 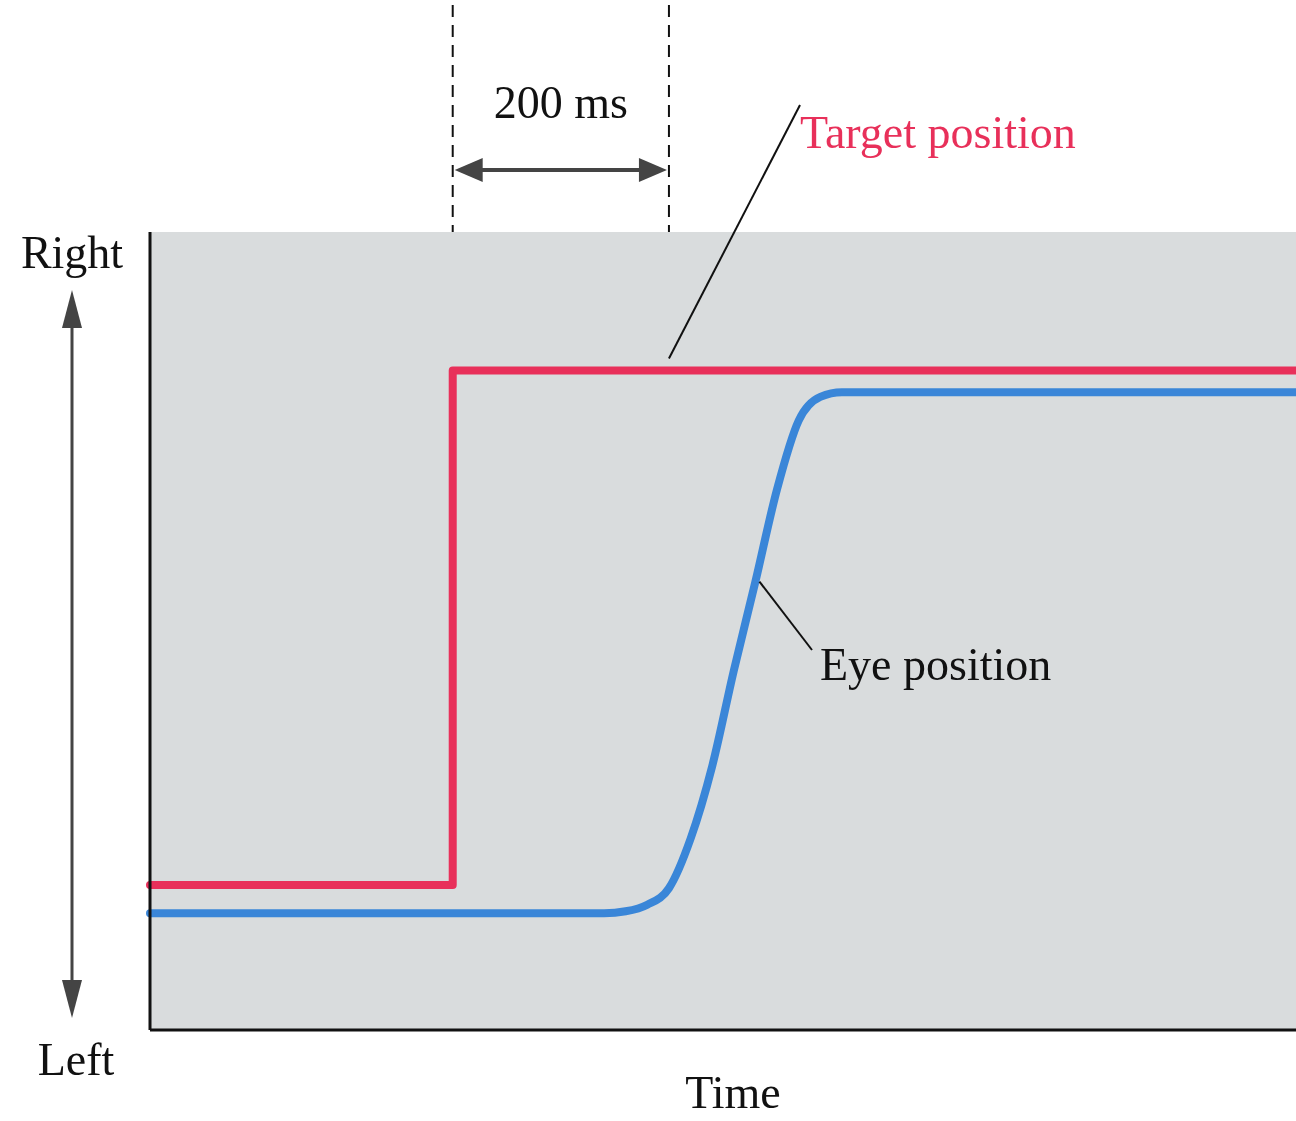 What do you see at coordinates (936, 664) in the screenshot?
I see `series-label: Eye position` at bounding box center [936, 664].